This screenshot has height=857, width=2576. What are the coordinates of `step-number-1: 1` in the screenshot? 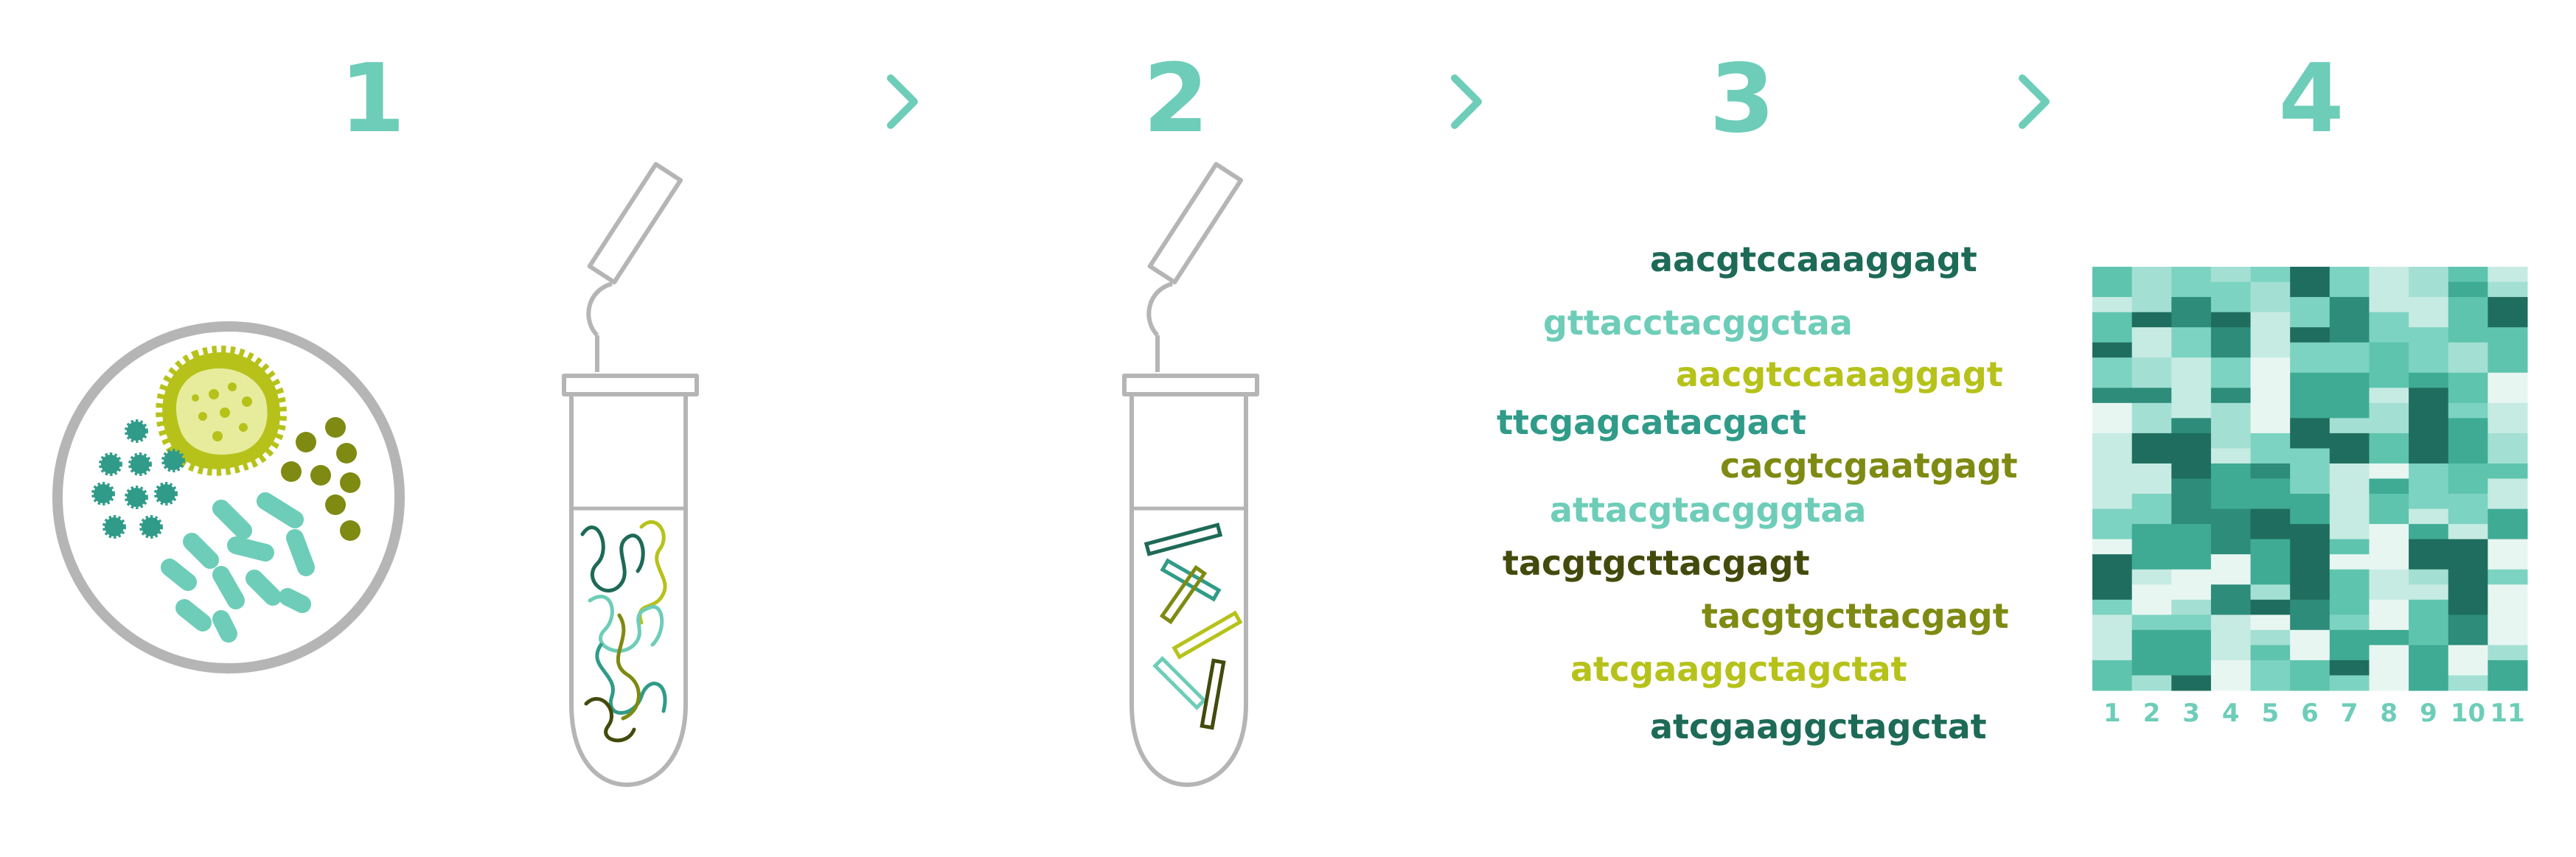 It's located at (372, 99).